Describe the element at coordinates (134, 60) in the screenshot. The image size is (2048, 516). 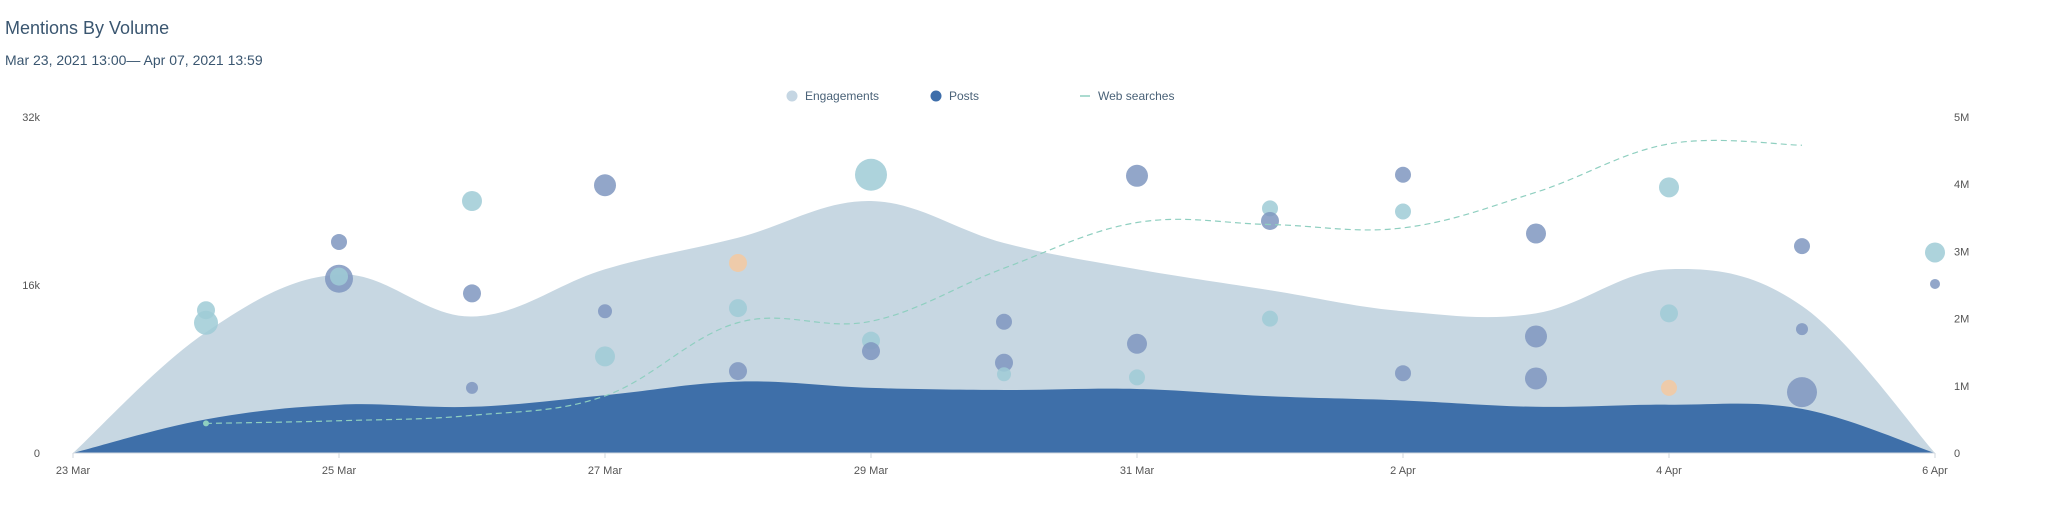
I see `date-range-subtitle: Mar 23, 2021 13:00— Apr 07, 2021 13:59` at that location.